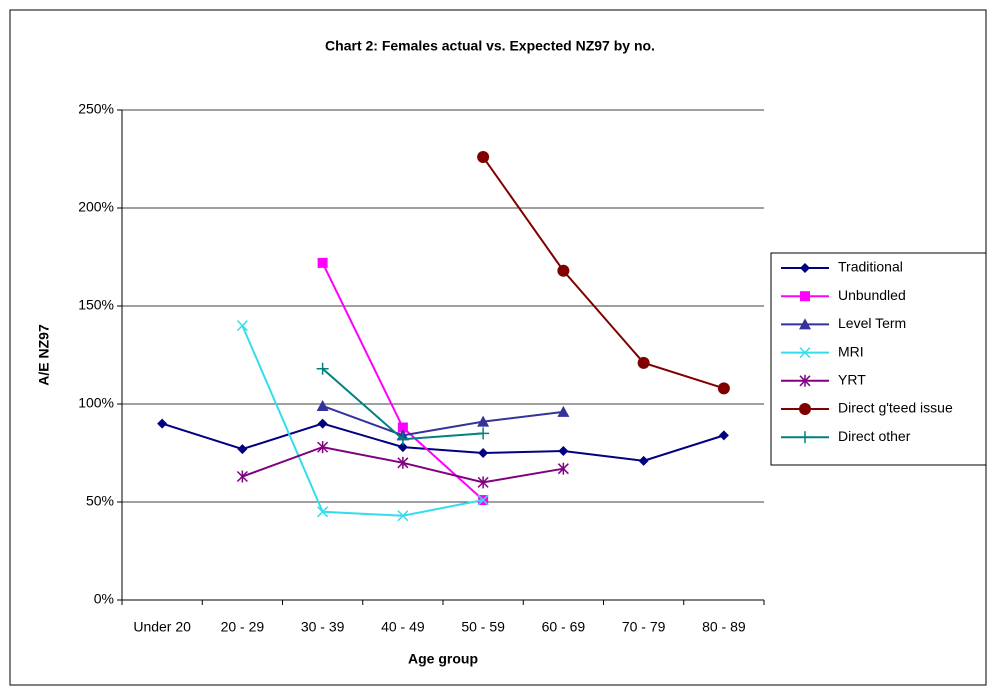 The width and height of the screenshot is (987, 691). What do you see at coordinates (564, 627) in the screenshot?
I see `x-tick-label: 60 - 69` at bounding box center [564, 627].